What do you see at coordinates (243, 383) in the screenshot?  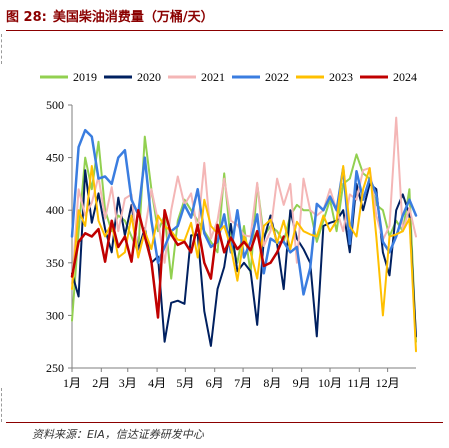 I see `x-tick-label: 7月` at bounding box center [243, 383].